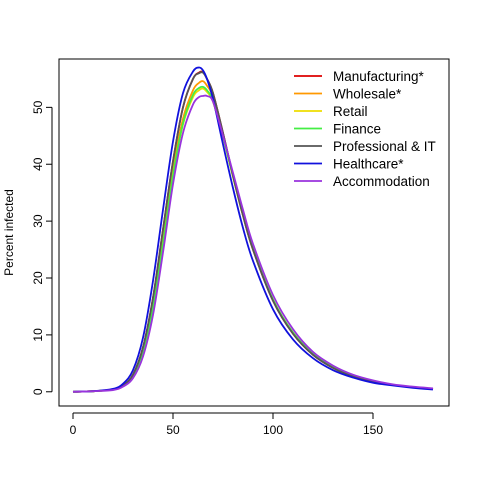  What do you see at coordinates (381, 181) in the screenshot?
I see `legend-label-accommodation: Accommodation` at bounding box center [381, 181].